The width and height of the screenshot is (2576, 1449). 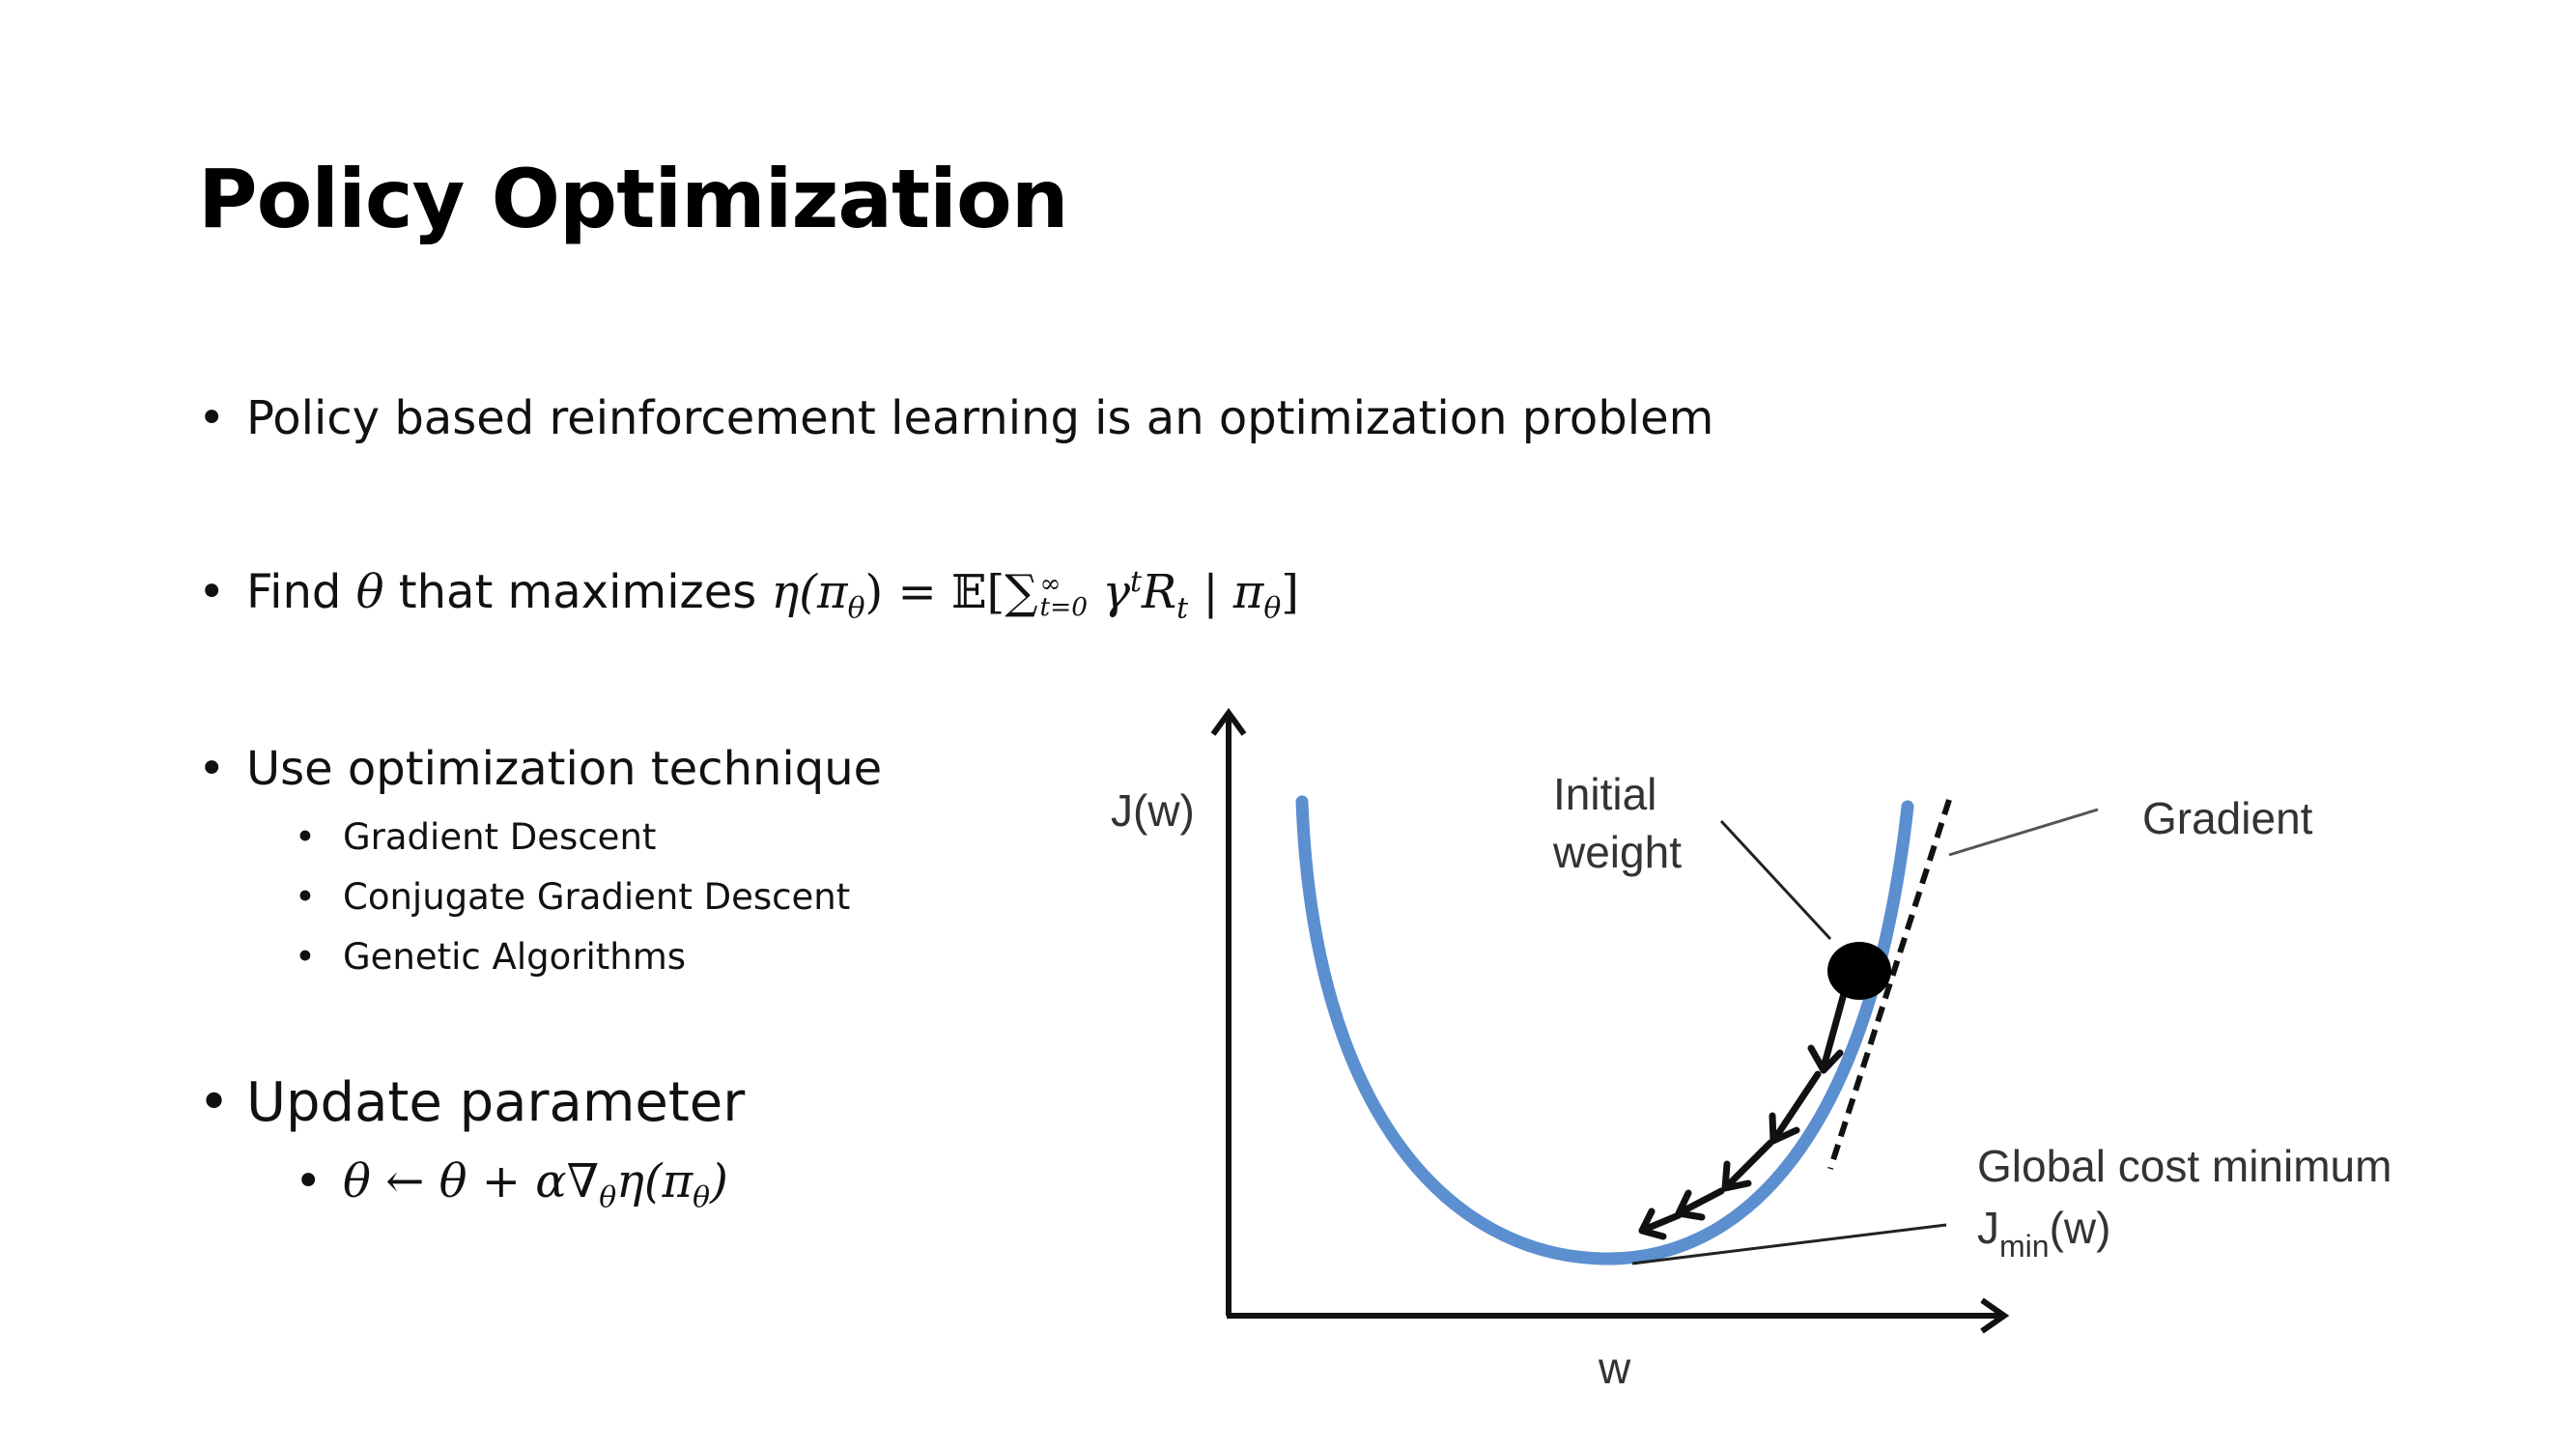 I want to click on formula-gamma-exp: t, so click(x=1136, y=582).